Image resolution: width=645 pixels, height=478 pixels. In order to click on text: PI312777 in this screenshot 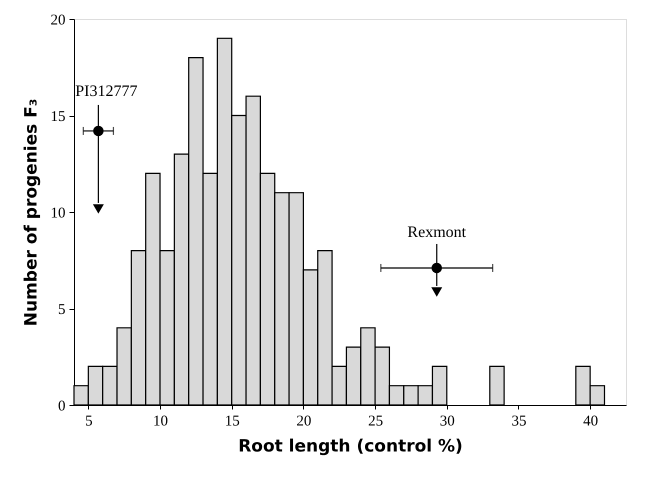, I will do `click(106, 91)`.